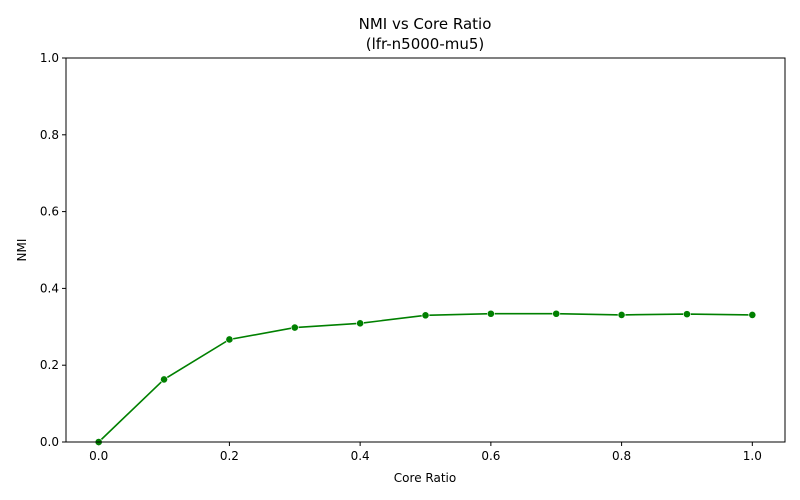  Describe the element at coordinates (53, 250) in the screenshot. I see `y-axis-ticks: 0.0 0.2 0.4 0.6 0.8 1.0` at that location.